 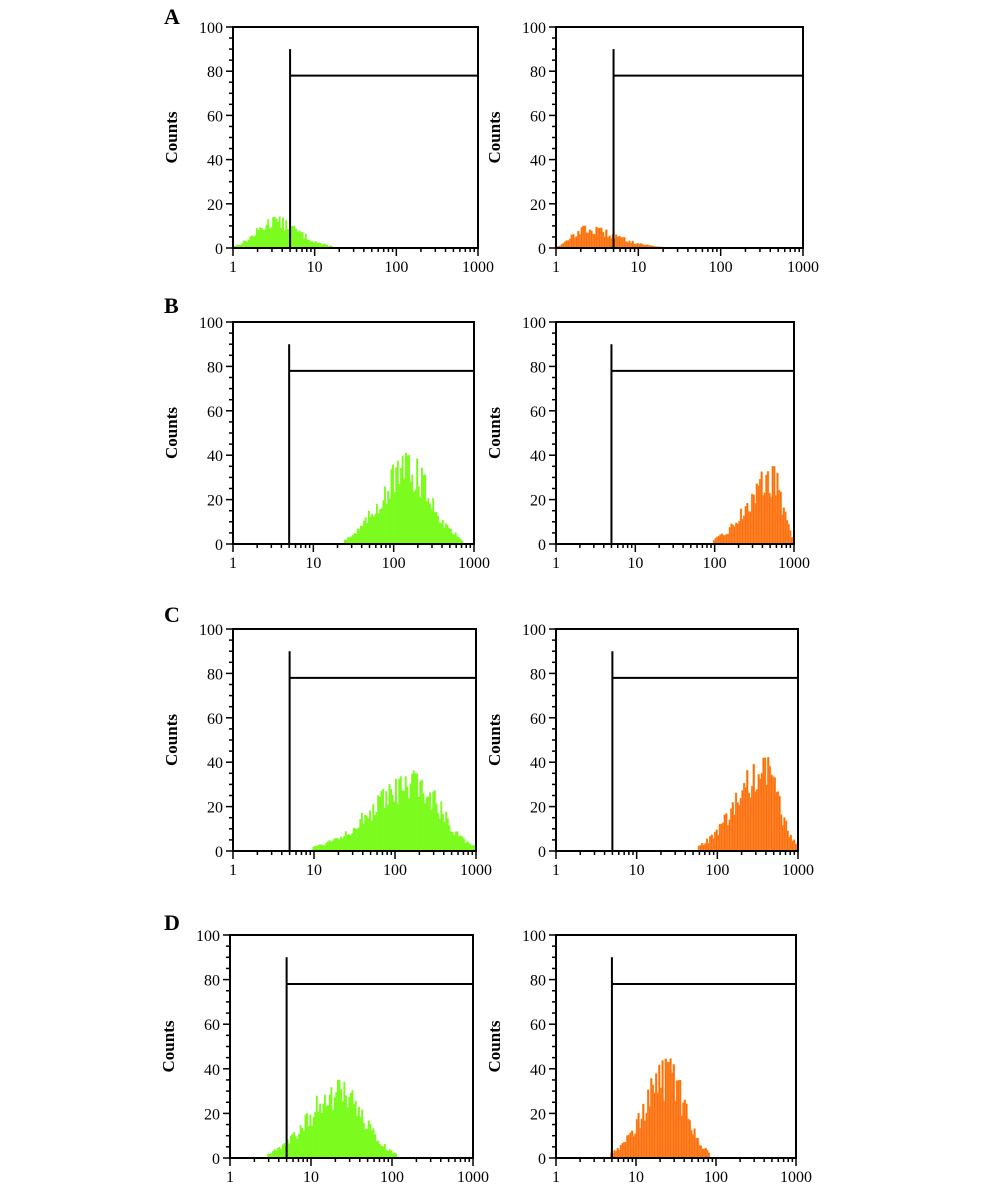 I want to click on histogram-bars-d-green, so click(x=332, y=1118).